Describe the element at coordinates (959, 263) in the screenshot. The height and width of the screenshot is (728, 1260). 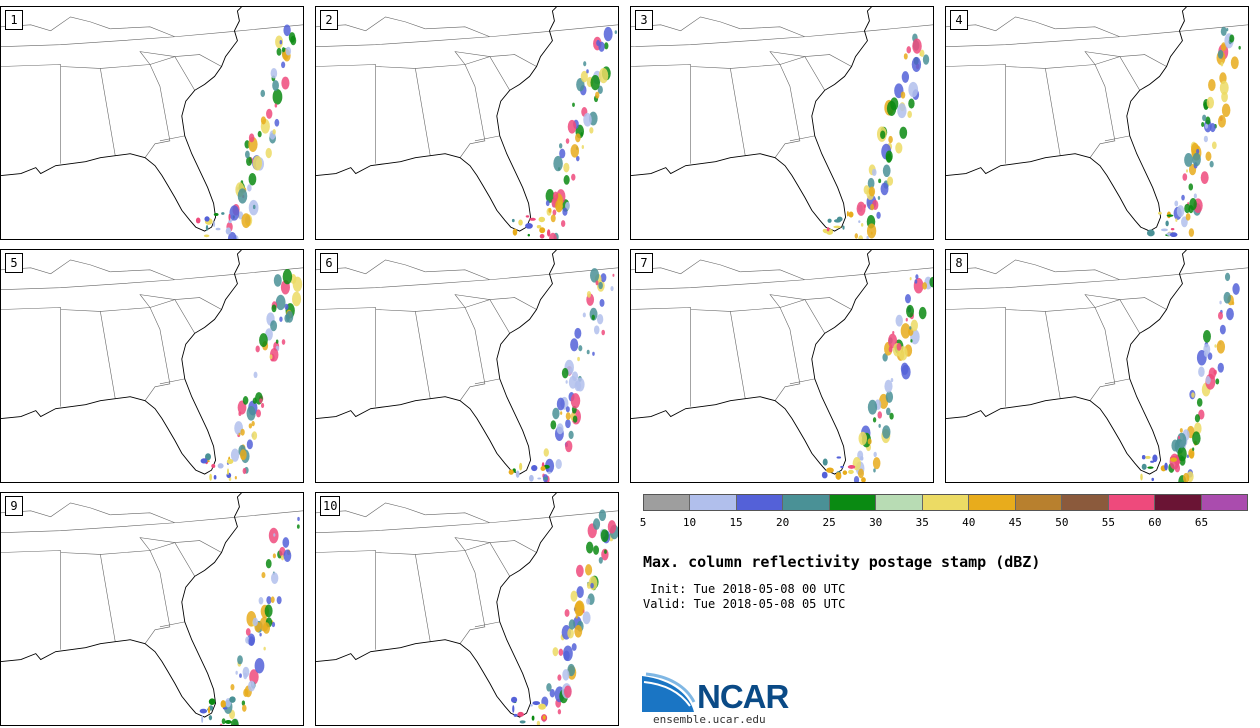
I see `member-number: 8` at that location.